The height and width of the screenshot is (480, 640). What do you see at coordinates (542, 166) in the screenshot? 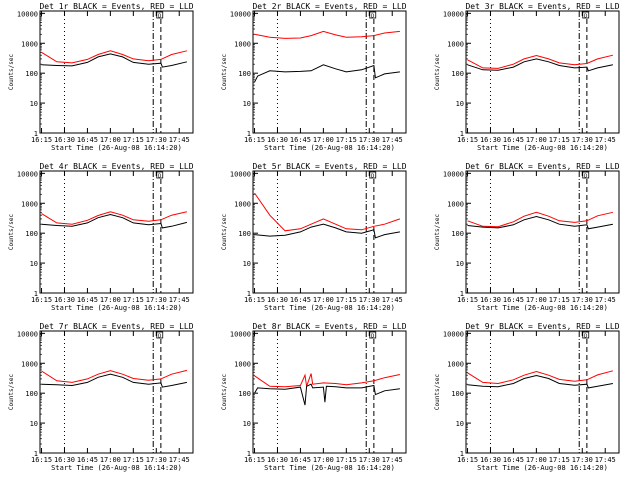
I see `plot-title: Det 6r BLACK = Events, RED = LLD` at bounding box center [542, 166].